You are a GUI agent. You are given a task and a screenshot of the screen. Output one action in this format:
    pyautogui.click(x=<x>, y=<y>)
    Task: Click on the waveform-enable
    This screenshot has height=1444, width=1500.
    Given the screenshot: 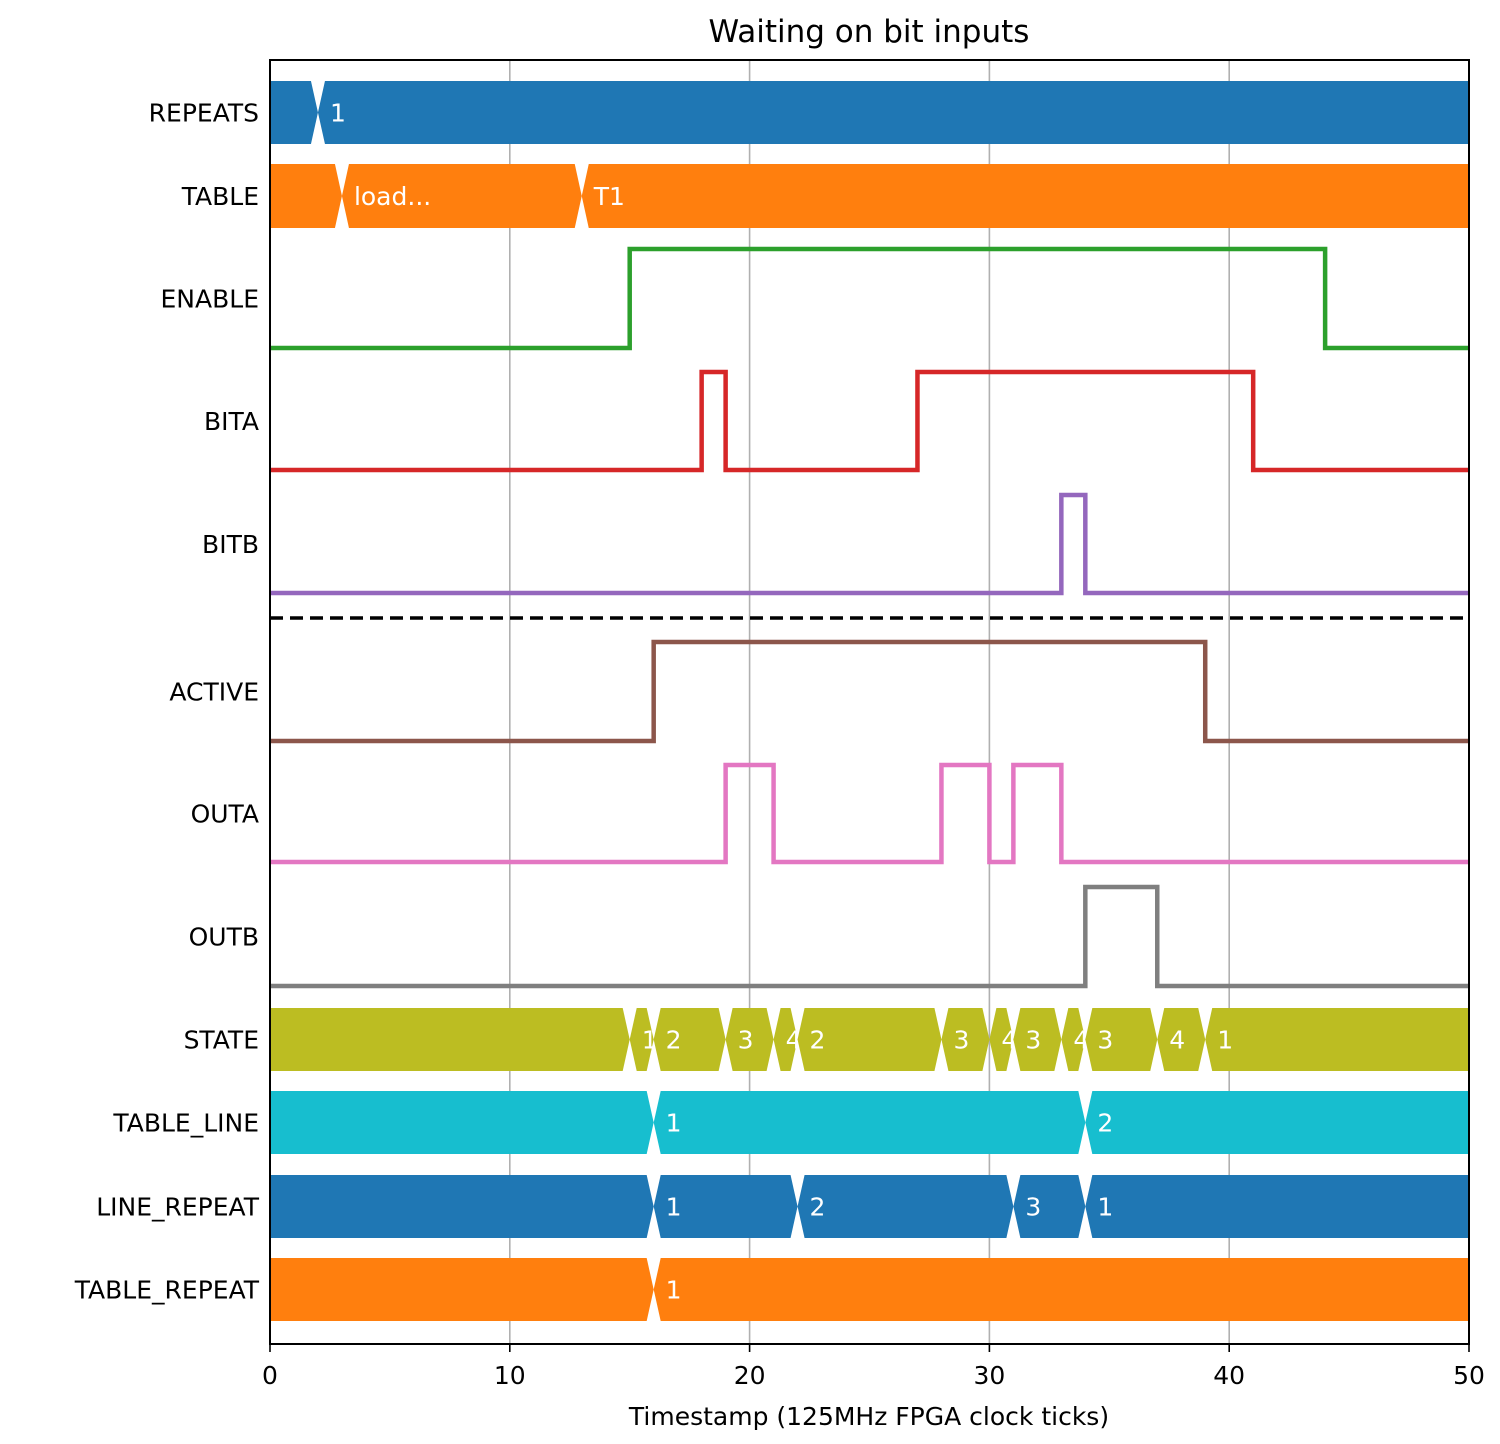 What is the action you would take?
    pyautogui.click(x=869, y=298)
    